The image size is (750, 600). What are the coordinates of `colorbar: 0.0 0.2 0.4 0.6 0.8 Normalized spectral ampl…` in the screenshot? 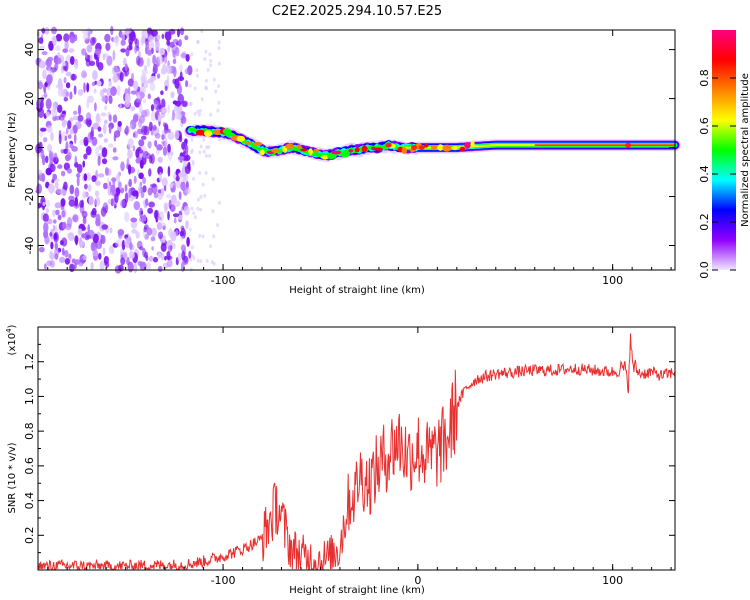 It's located at (724, 154).